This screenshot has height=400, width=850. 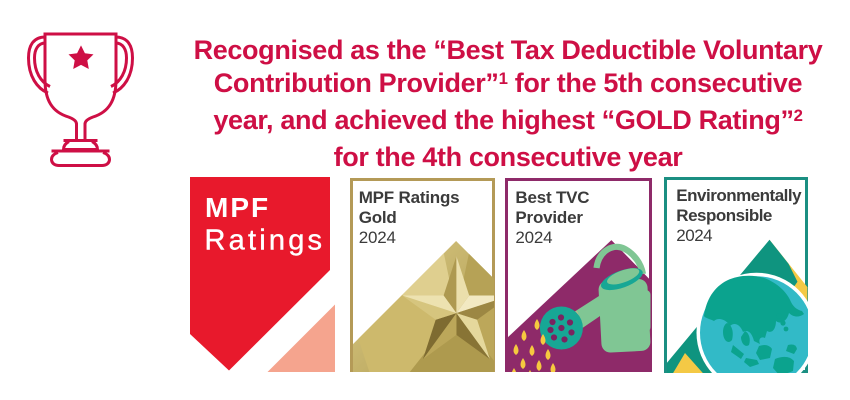 What do you see at coordinates (265, 241) in the screenshot?
I see `svg-text: Ratings` at bounding box center [265, 241].